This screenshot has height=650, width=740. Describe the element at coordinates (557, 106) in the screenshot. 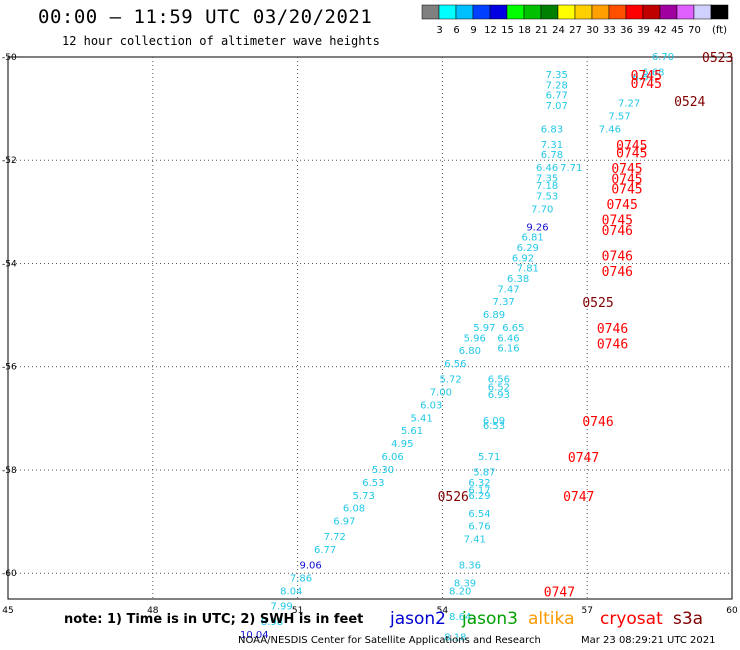

I see `wave-height-reading: 7.07` at that location.